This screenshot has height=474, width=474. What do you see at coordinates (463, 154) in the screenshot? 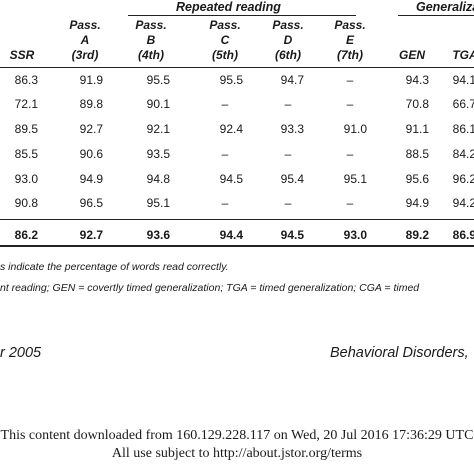
I see `table-cell-tga: 84.2` at bounding box center [463, 154].